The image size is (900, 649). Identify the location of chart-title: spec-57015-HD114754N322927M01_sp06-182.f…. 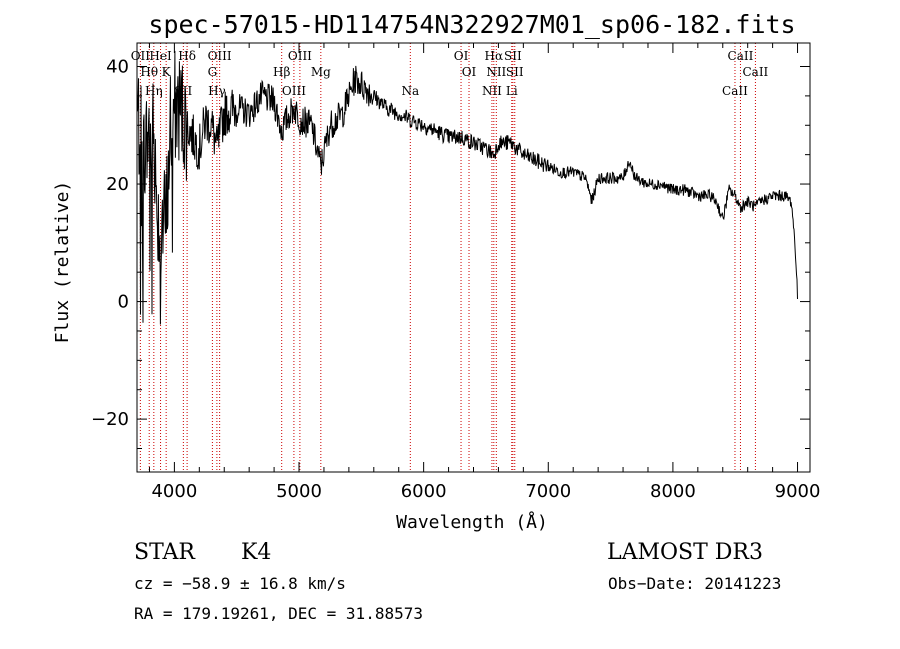
(471, 24).